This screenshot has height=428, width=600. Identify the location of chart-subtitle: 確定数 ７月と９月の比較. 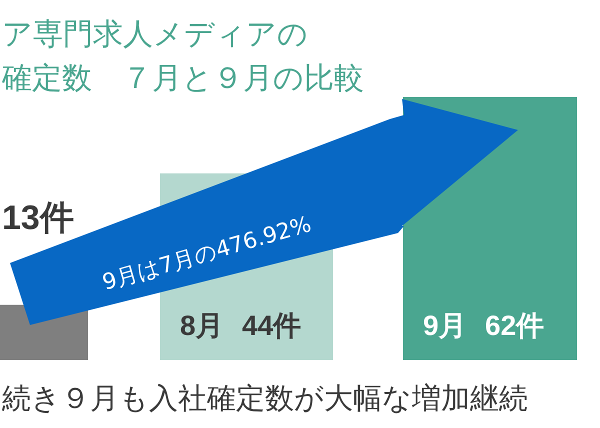
(182, 78).